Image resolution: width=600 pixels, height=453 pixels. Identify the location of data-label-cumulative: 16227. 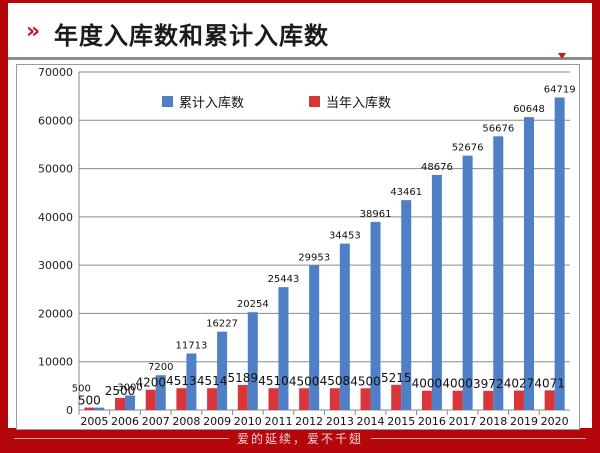
(222, 324).